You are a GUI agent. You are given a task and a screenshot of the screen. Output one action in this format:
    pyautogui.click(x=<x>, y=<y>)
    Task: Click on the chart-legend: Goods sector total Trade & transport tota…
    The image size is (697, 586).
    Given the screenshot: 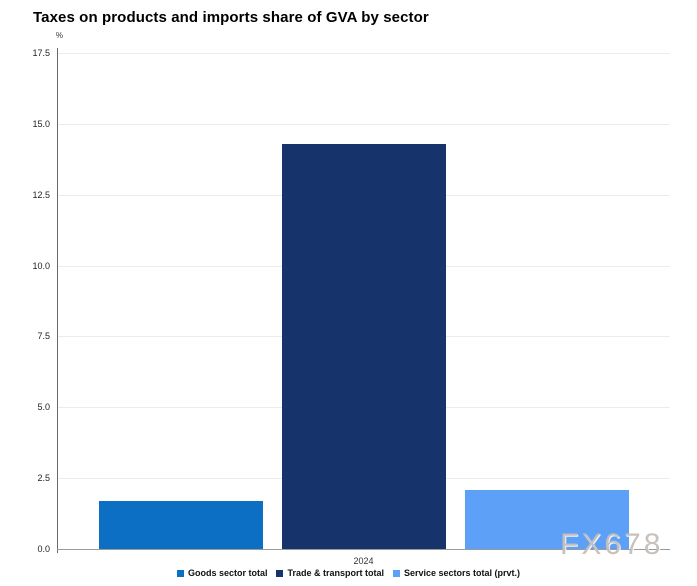 What is the action you would take?
    pyautogui.click(x=348, y=573)
    